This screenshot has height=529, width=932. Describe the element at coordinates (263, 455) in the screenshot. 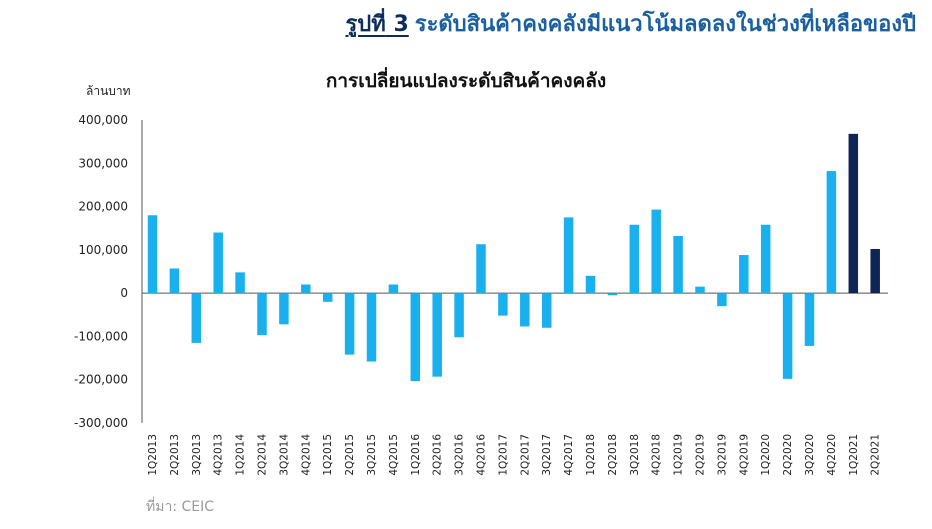

I see `x-tick-label: 2Q2014` at that location.